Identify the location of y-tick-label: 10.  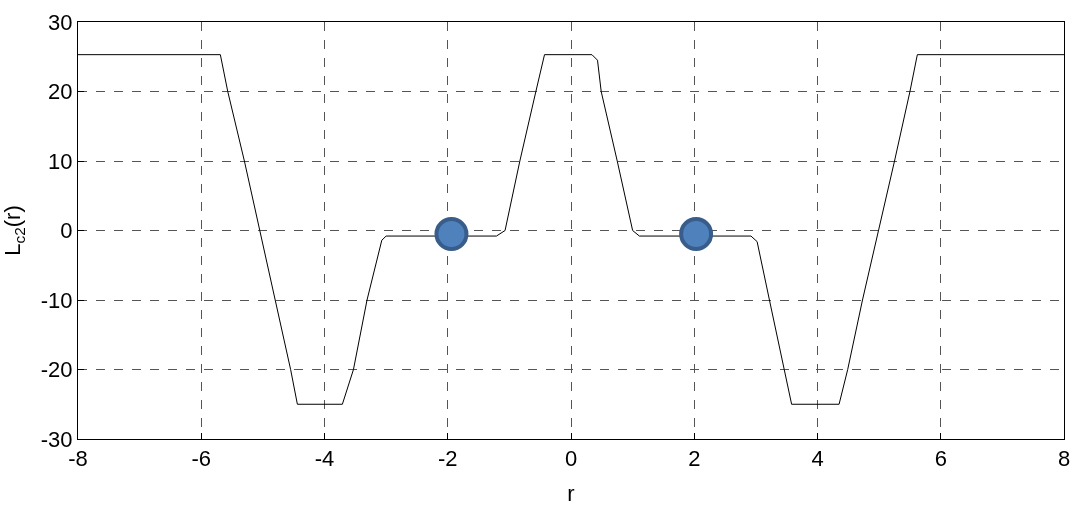
(60, 161).